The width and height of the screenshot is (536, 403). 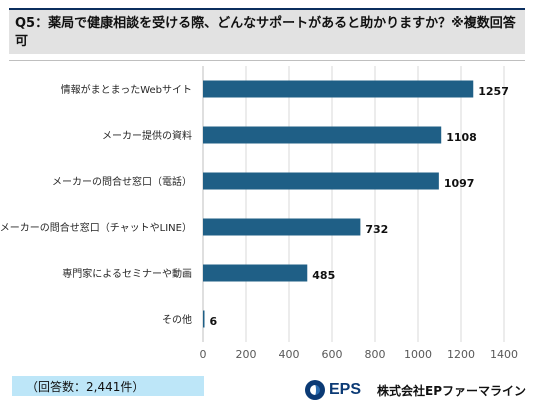 I want to click on eps-logo-icon, so click(x=315, y=390).